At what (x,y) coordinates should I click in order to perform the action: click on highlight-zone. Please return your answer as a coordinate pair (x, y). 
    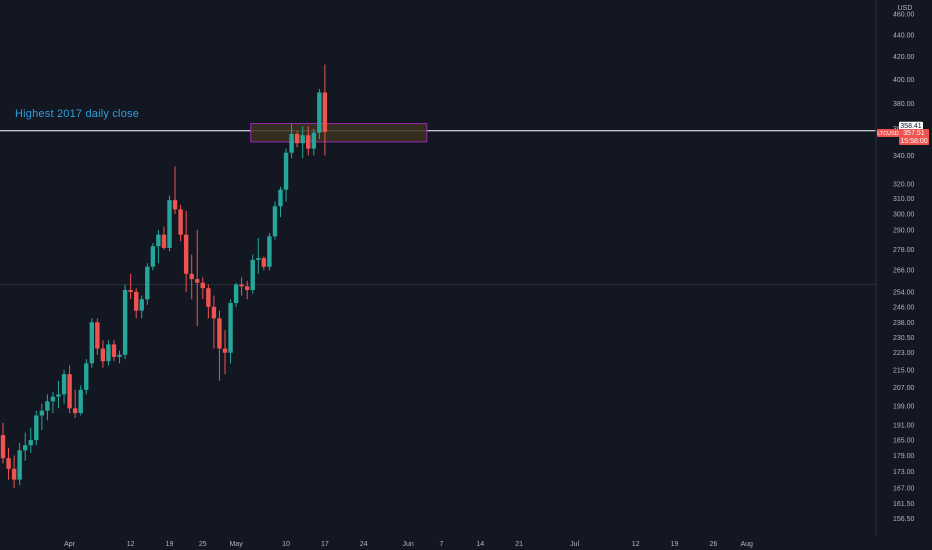
    Looking at the image, I should click on (339, 133).